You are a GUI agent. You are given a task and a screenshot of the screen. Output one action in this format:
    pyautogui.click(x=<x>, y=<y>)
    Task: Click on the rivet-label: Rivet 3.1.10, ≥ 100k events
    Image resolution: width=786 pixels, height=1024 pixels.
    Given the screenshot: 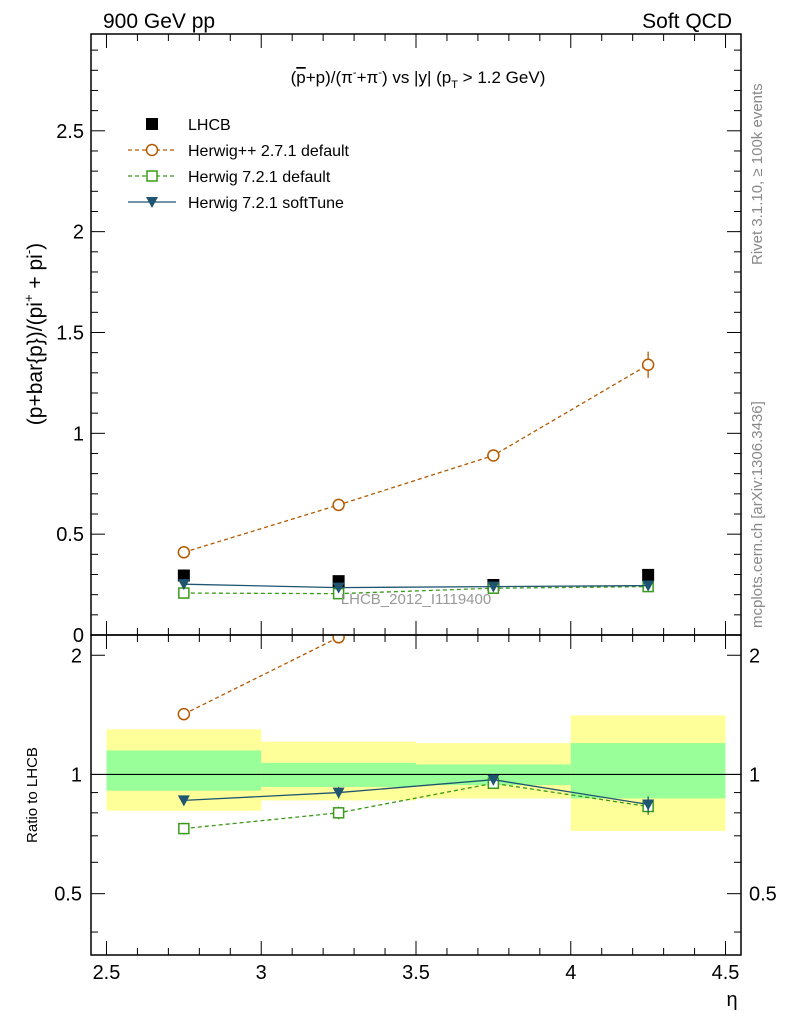 What is the action you would take?
    pyautogui.click(x=757, y=174)
    